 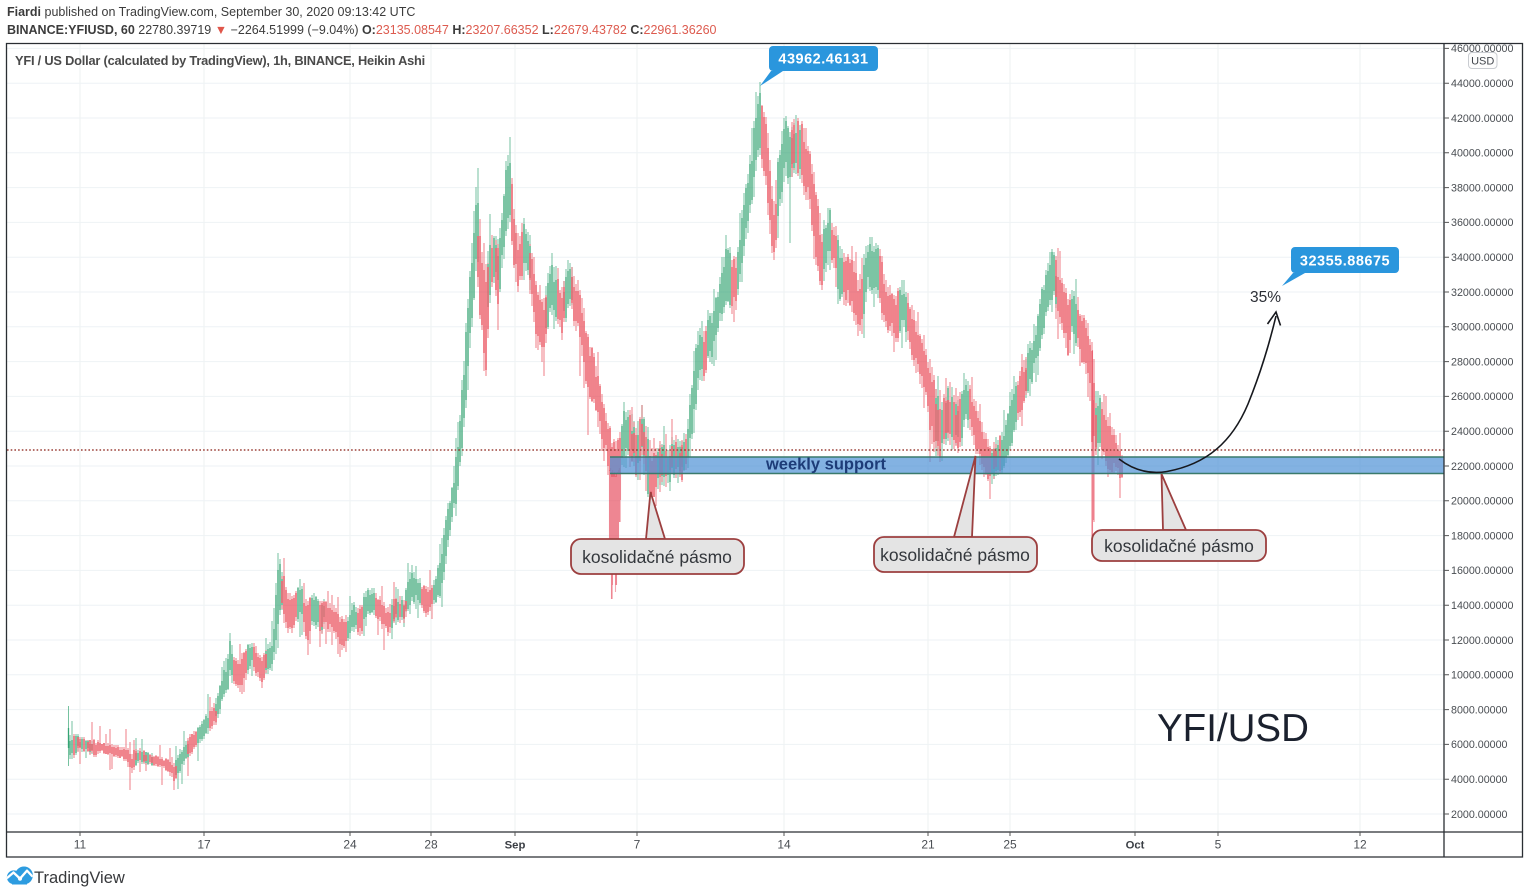 What do you see at coordinates (1479, 710) in the screenshot?
I see `svg-text: 8000.00000` at bounding box center [1479, 710].